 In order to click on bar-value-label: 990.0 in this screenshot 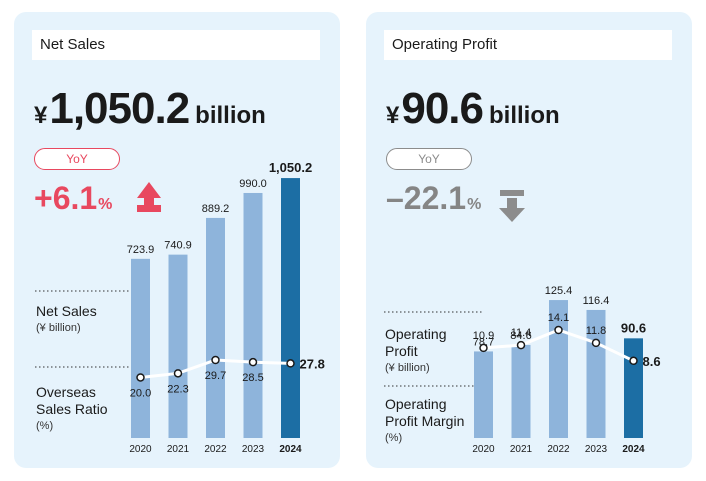, I will do `click(253, 184)`.